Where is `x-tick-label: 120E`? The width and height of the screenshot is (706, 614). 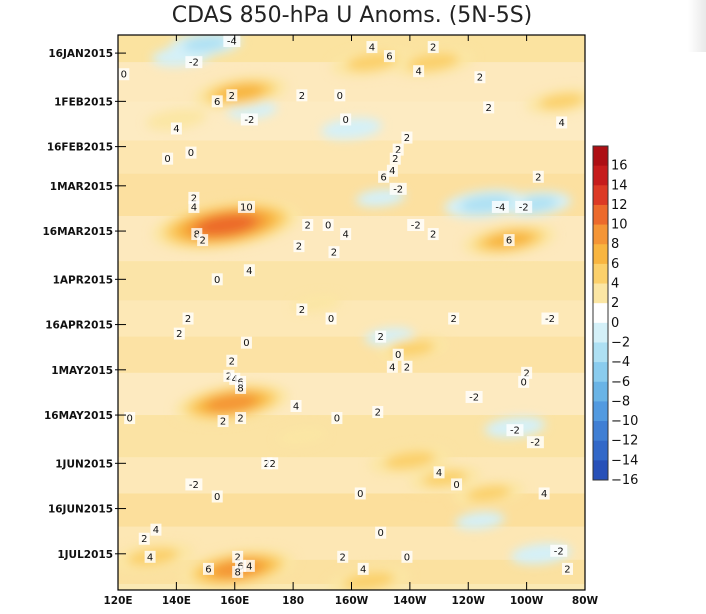 x-tick-label: 120E is located at coordinates (117, 601).